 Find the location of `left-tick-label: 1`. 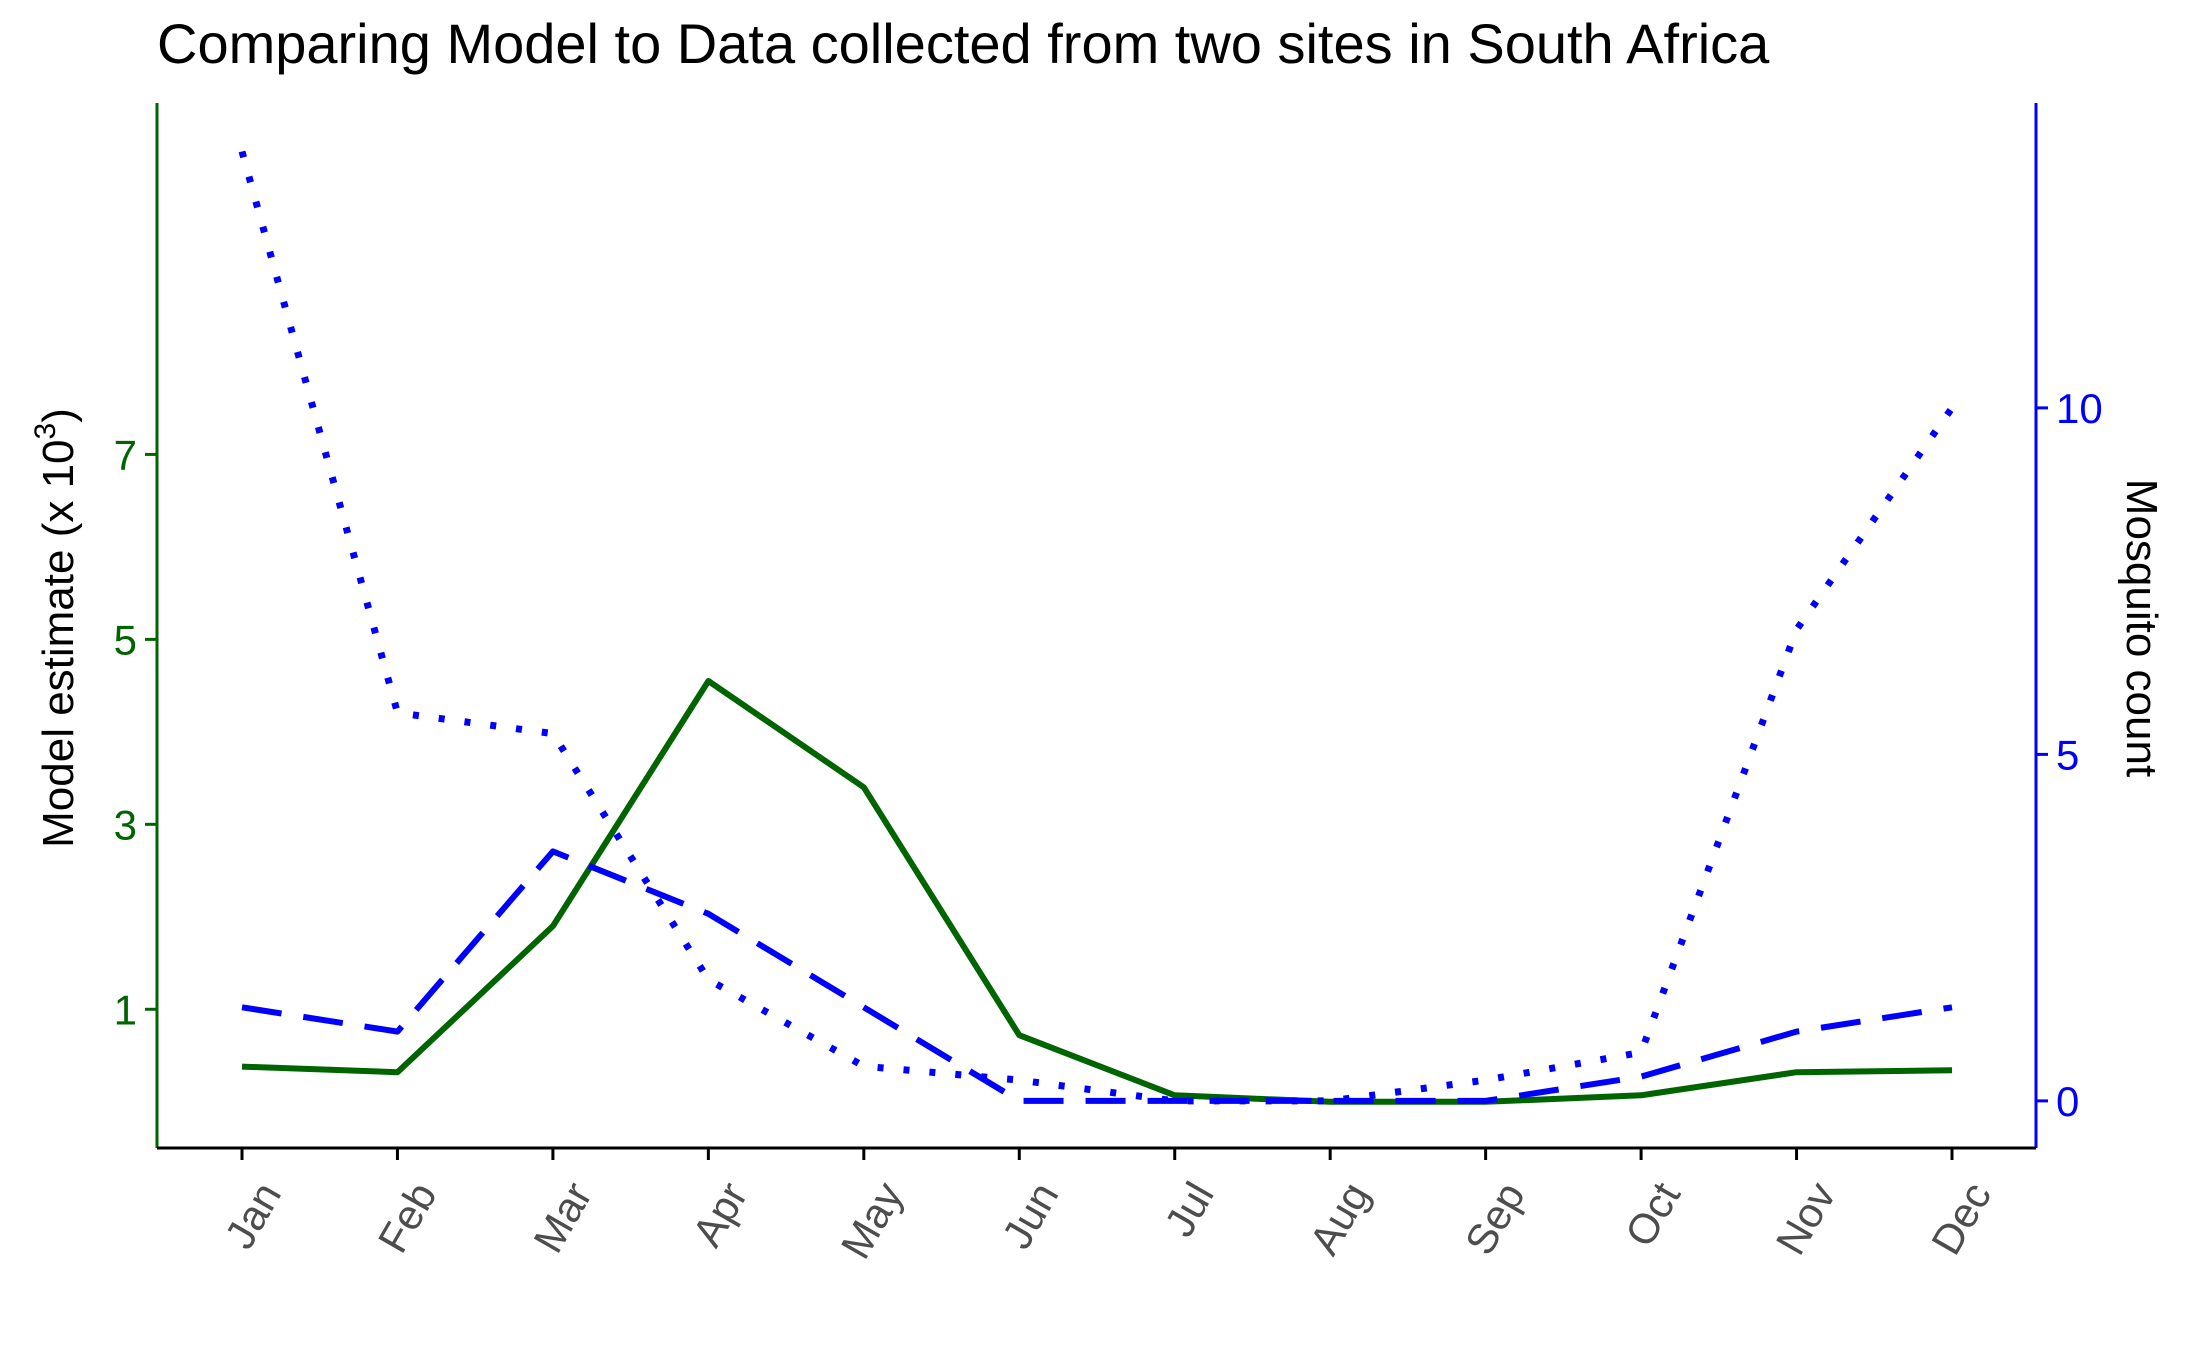

left-tick-label: 1 is located at coordinates (125, 1009).